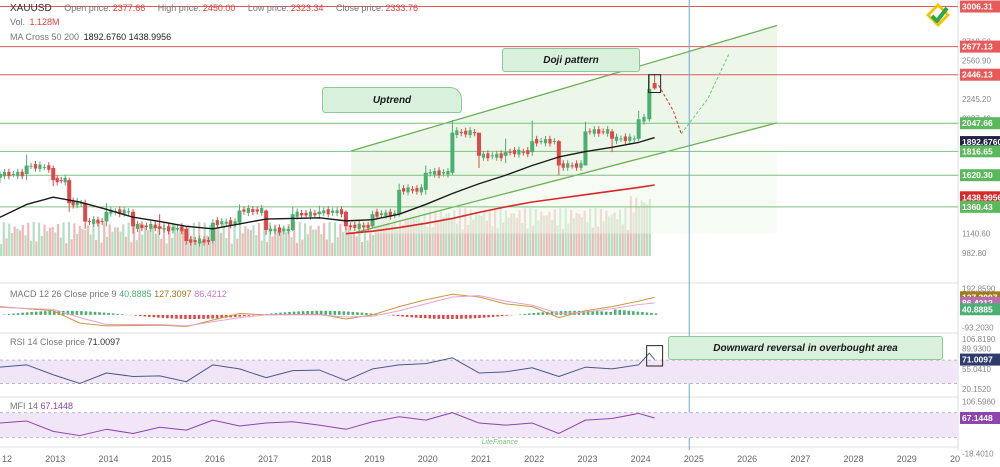  What do you see at coordinates (976, 389) in the screenshot?
I see `rsi-tick-label: 20.1520` at bounding box center [976, 389].